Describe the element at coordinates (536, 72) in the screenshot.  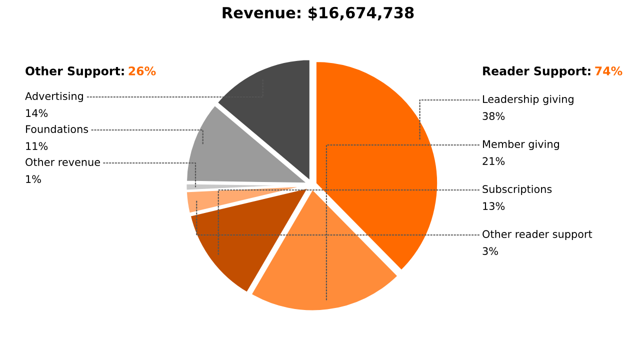
I see `text: Reader Support:` at that location.